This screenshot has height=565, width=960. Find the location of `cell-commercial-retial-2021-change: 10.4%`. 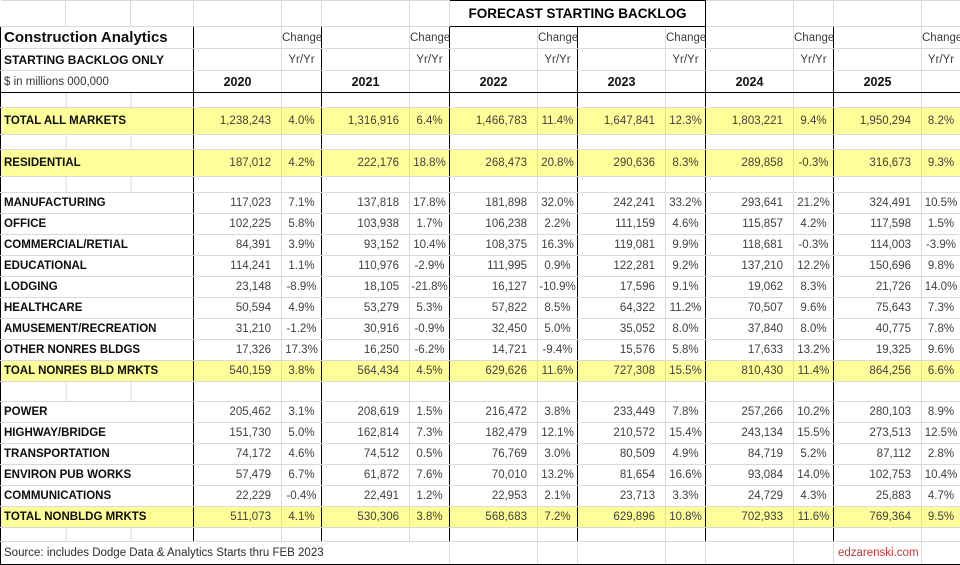

cell-commercial-retial-2021-change: 10.4% is located at coordinates (430, 245).